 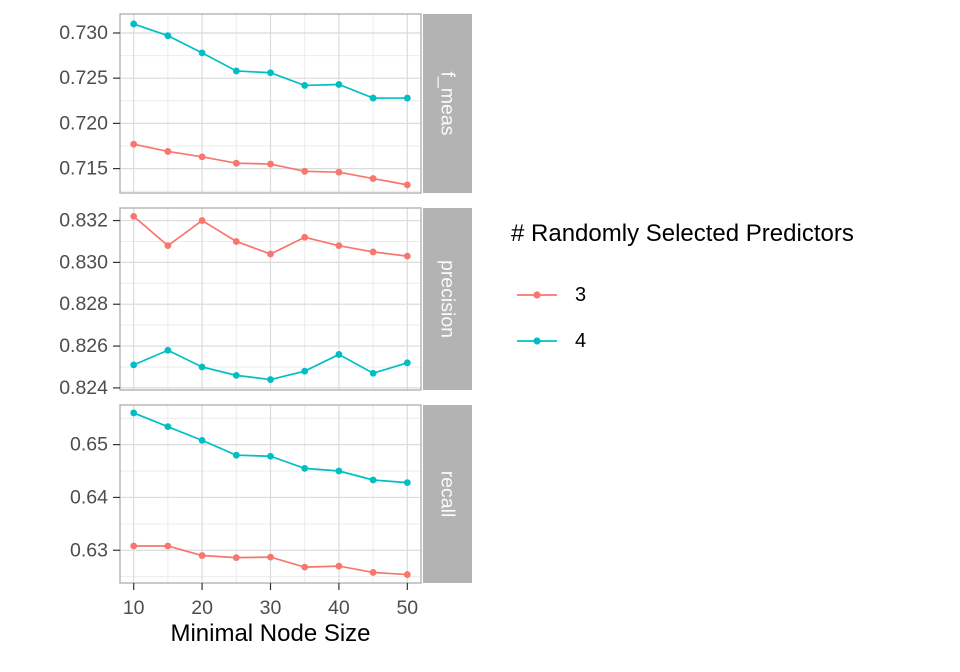 I want to click on y-tick-label: 0.63, so click(x=89, y=550).